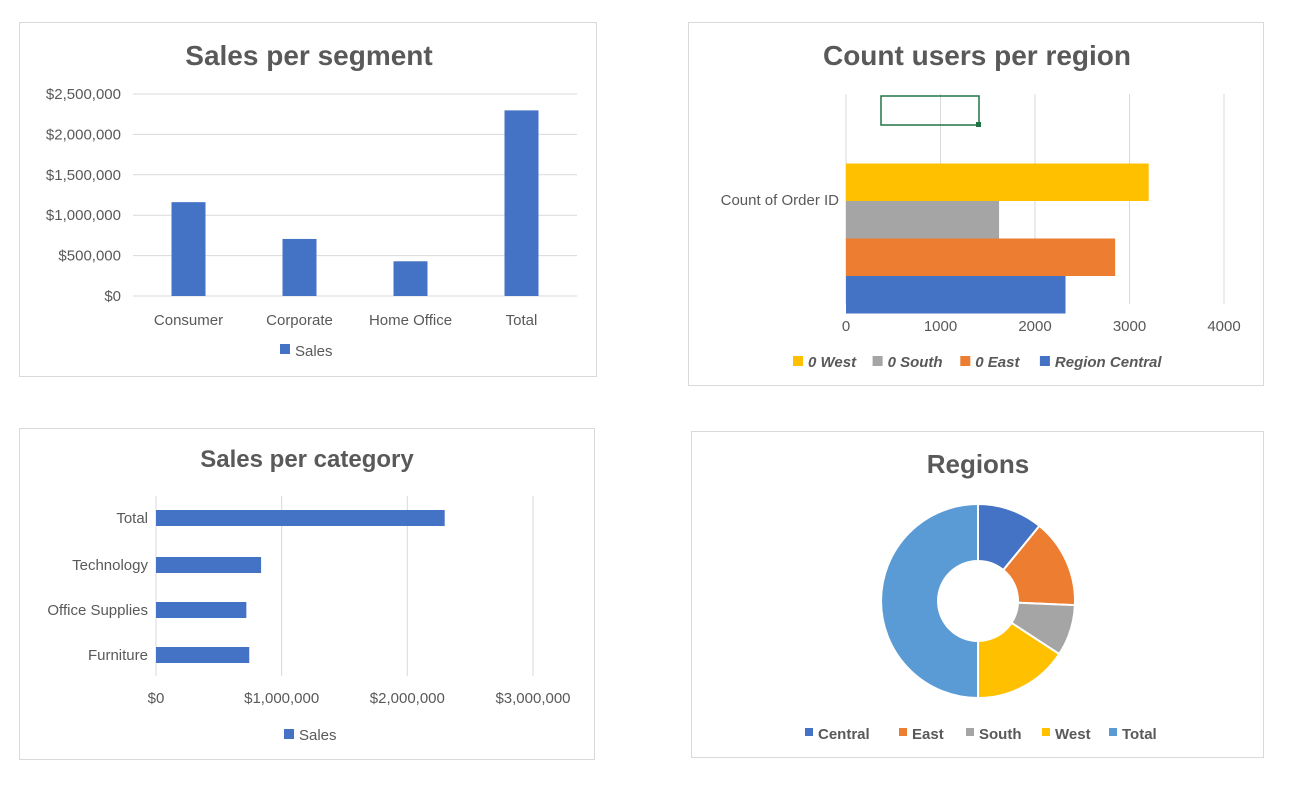  What do you see at coordinates (832, 362) in the screenshot?
I see `legend-label: 0 West` at bounding box center [832, 362].